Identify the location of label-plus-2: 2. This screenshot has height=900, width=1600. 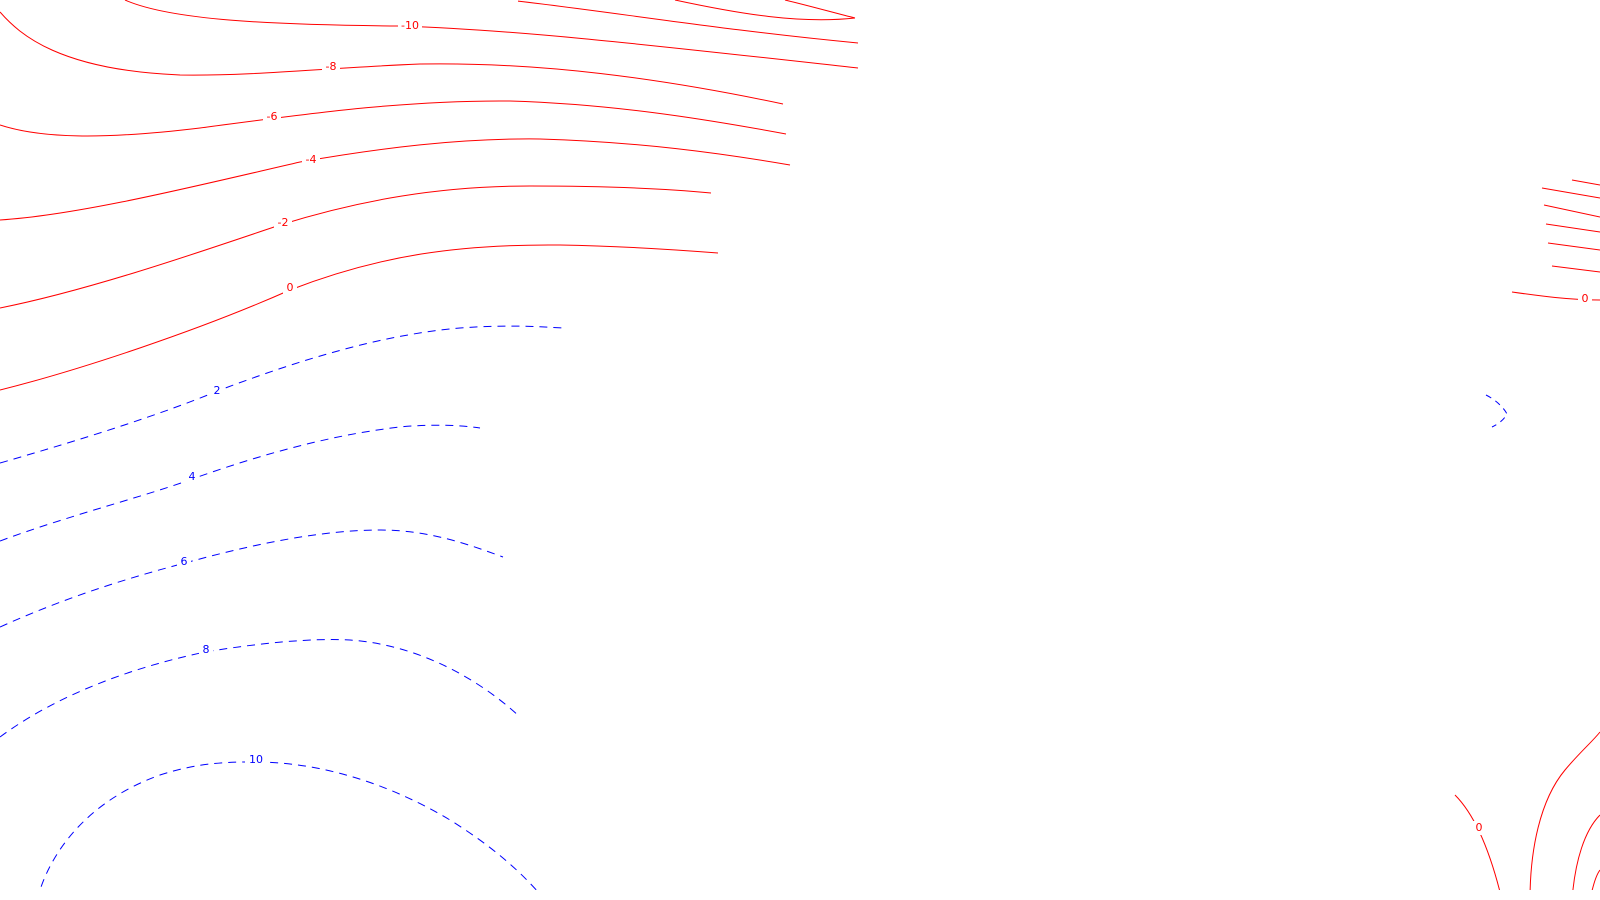
(217, 390).